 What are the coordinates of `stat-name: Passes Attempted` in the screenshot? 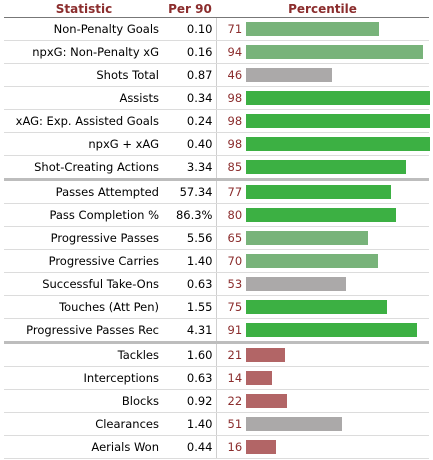 It's located at (84, 191).